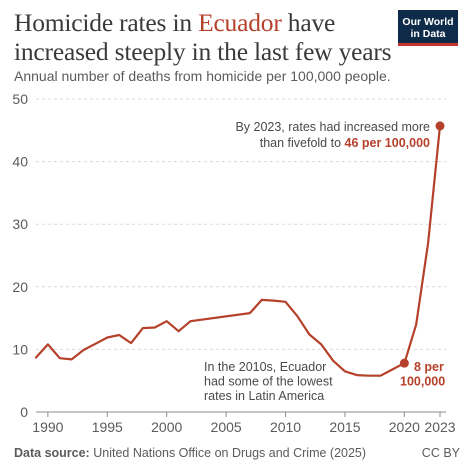 The height and width of the screenshot is (474, 474). What do you see at coordinates (265, 367) in the screenshot?
I see `annotation-2010s-text-line: In the 2010s, Ecuador` at bounding box center [265, 367].